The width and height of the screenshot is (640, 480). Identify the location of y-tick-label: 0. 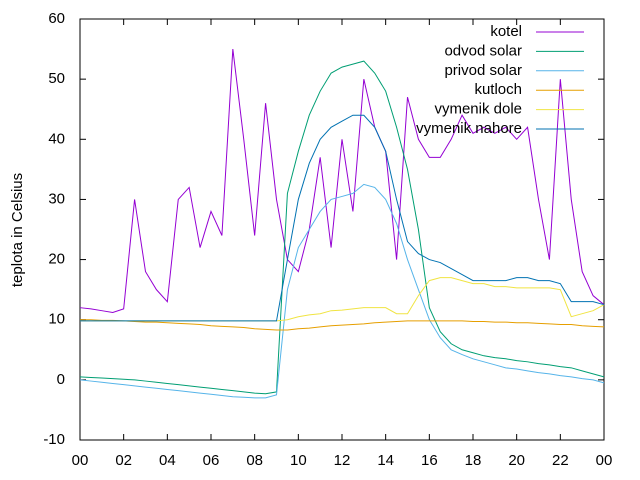
(61, 379).